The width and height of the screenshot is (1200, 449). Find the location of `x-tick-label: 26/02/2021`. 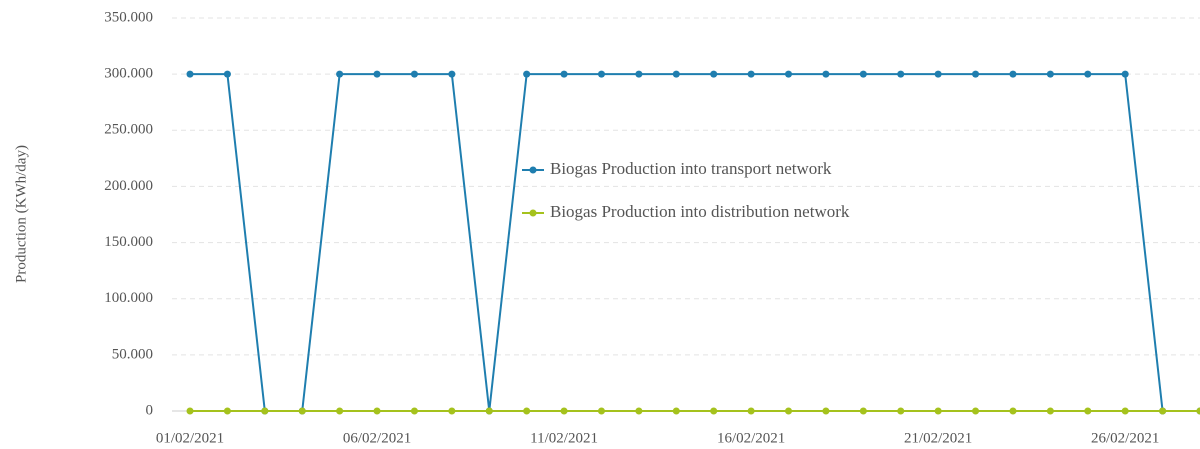

x-tick-label: 26/02/2021 is located at coordinates (1125, 438).